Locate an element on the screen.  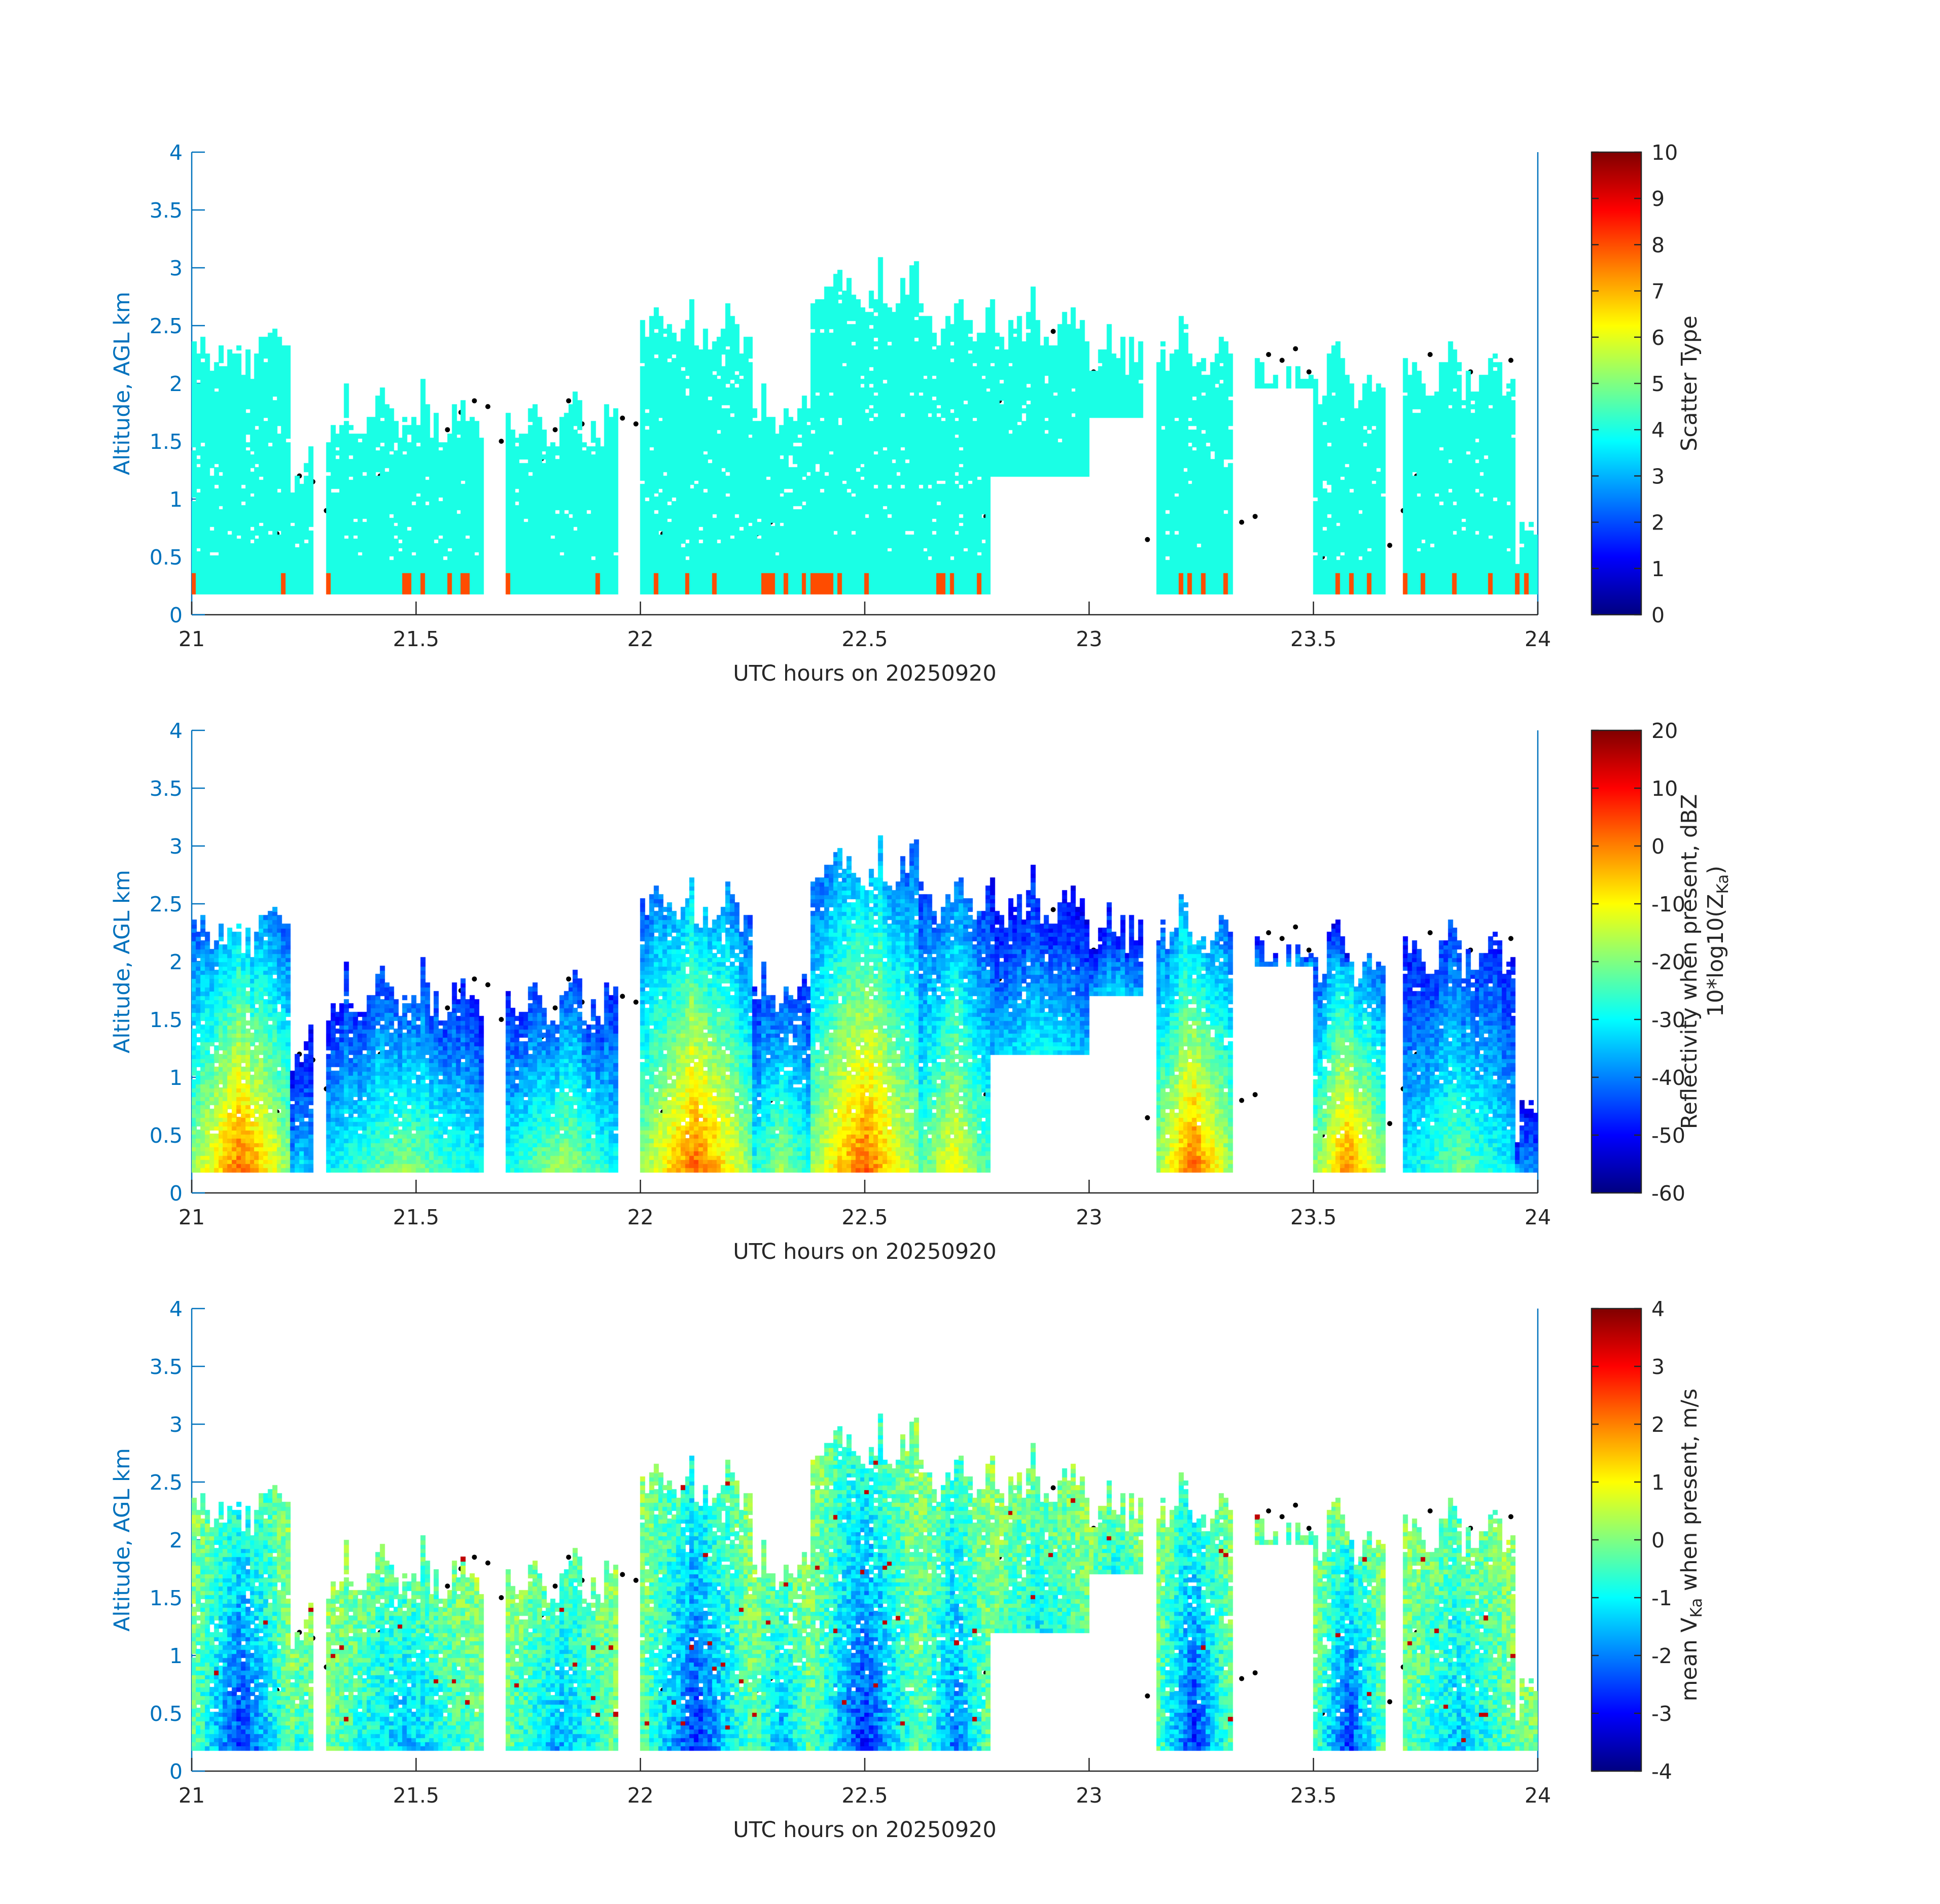
colorbar-tick-label: 5 is located at coordinates (1658, 384).